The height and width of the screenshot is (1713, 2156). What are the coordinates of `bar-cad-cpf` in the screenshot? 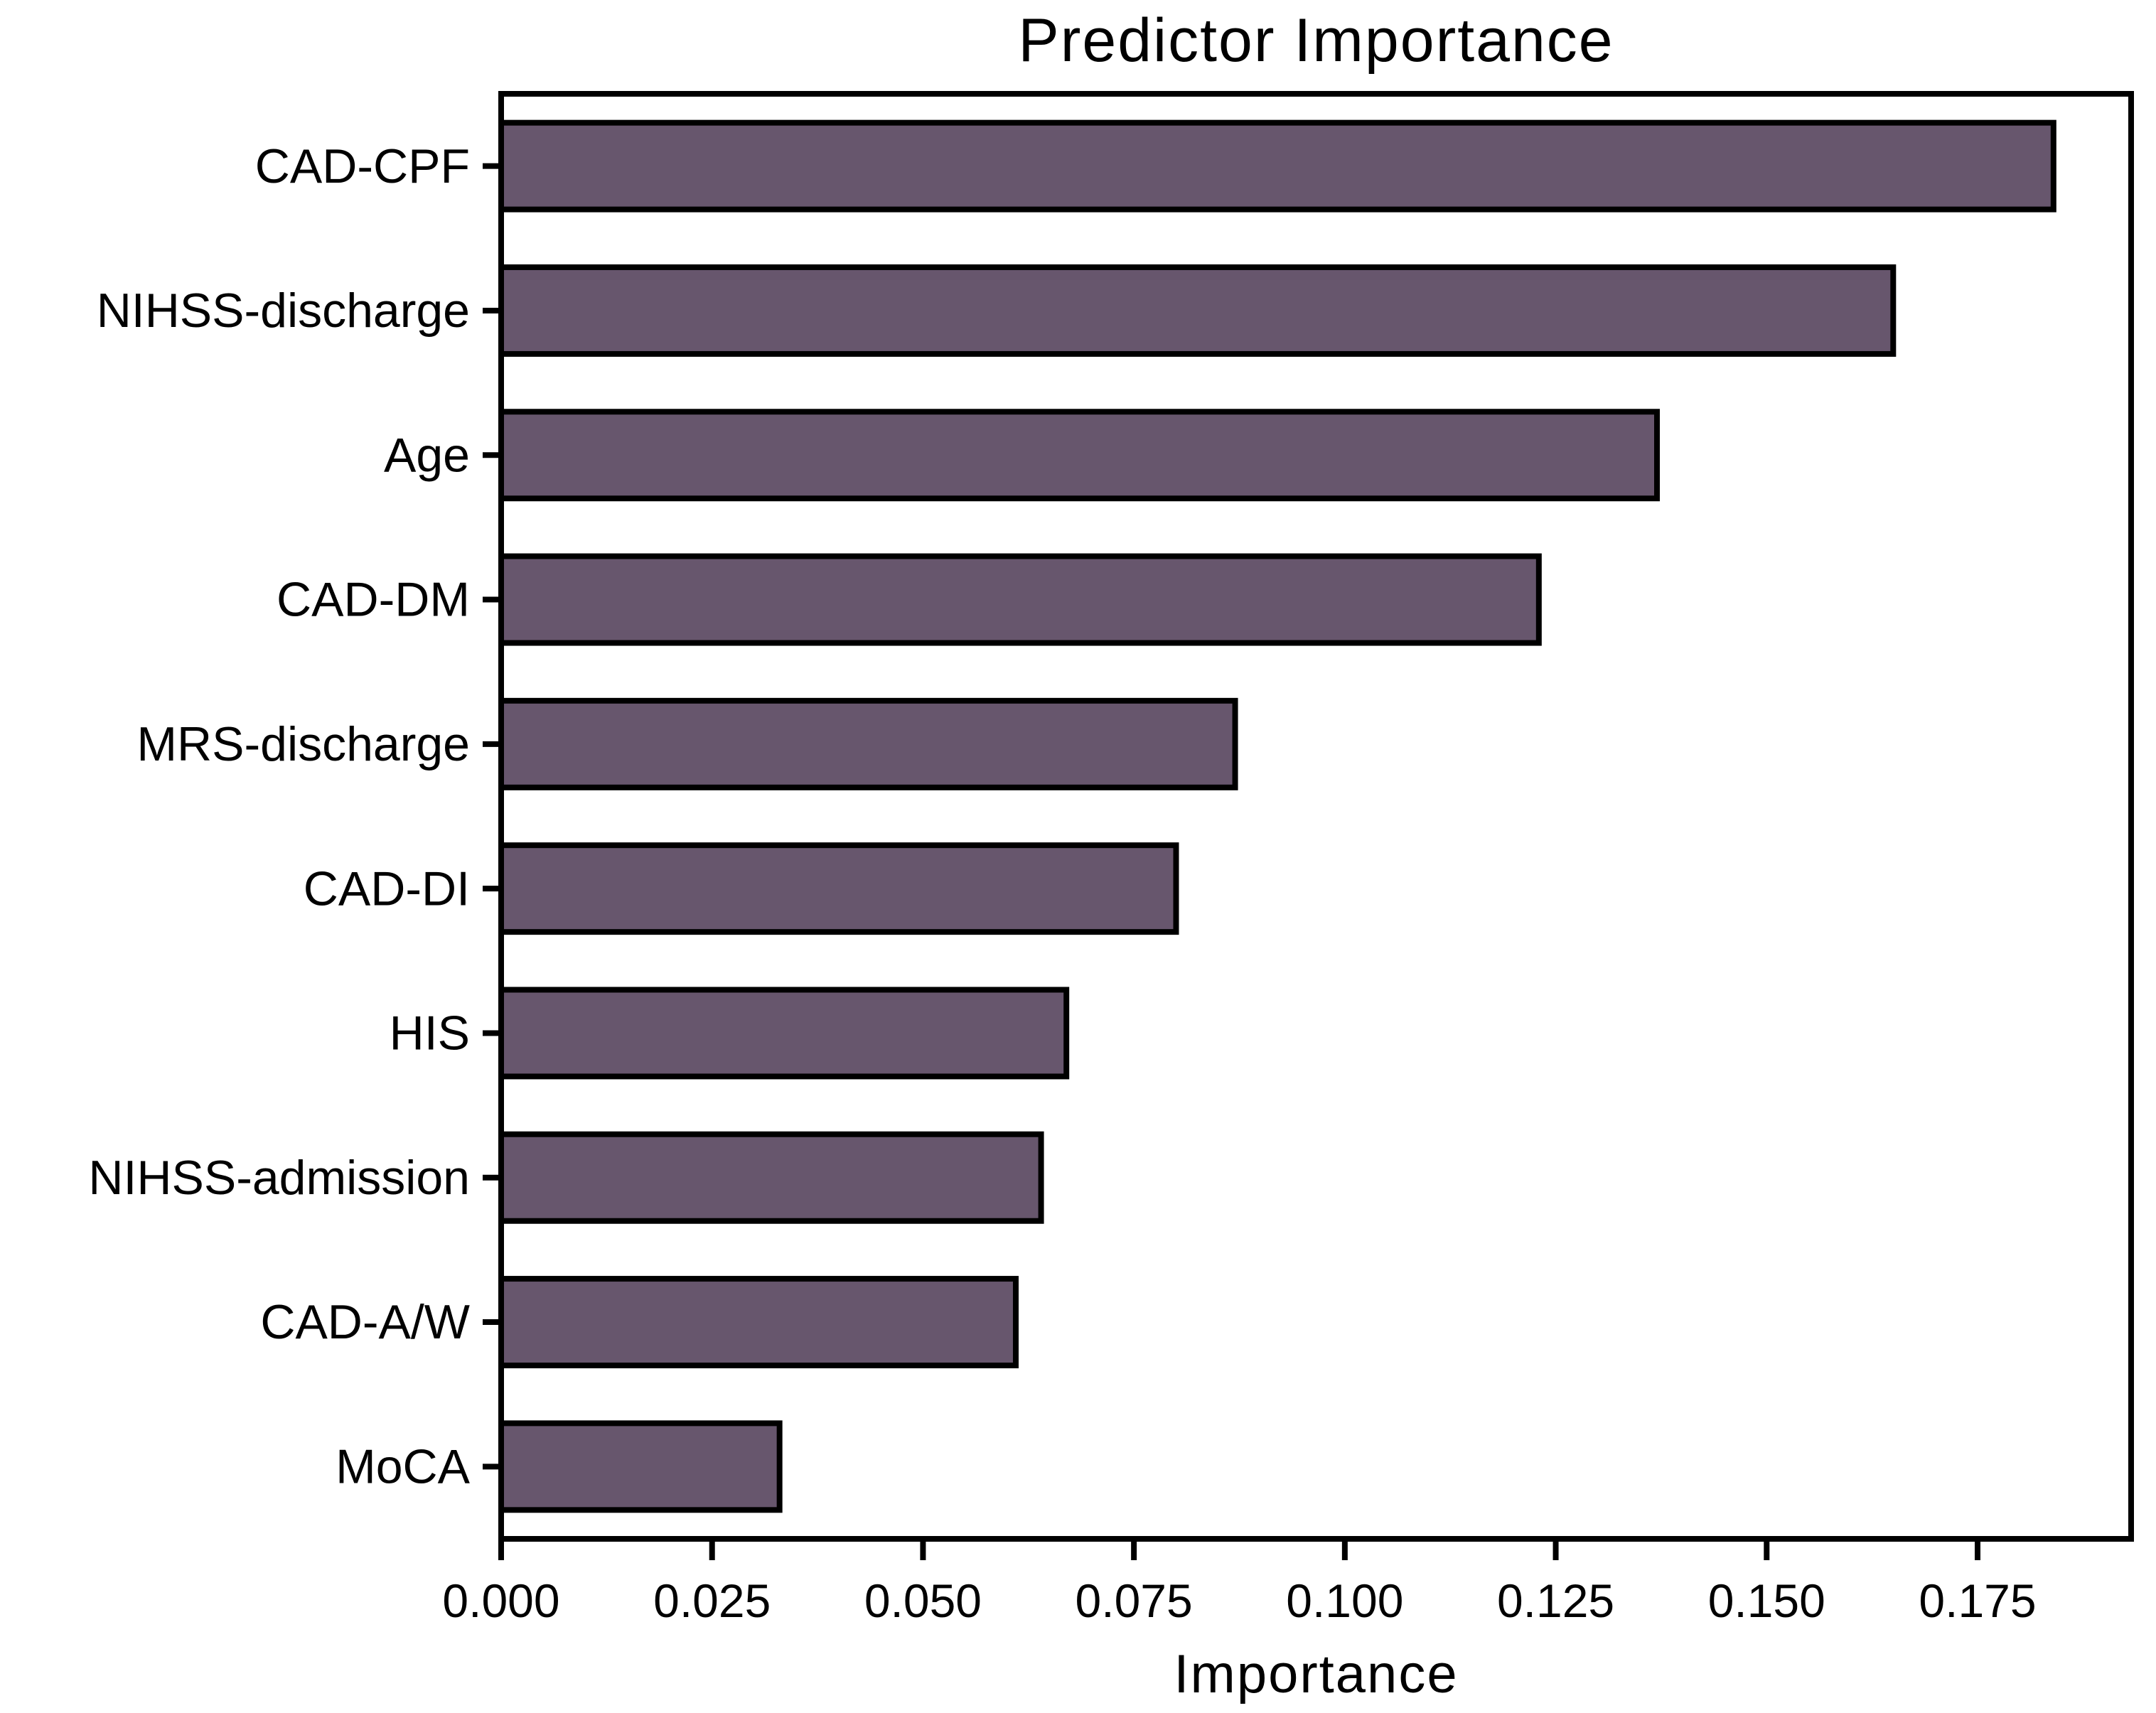 It's located at (1277, 166).